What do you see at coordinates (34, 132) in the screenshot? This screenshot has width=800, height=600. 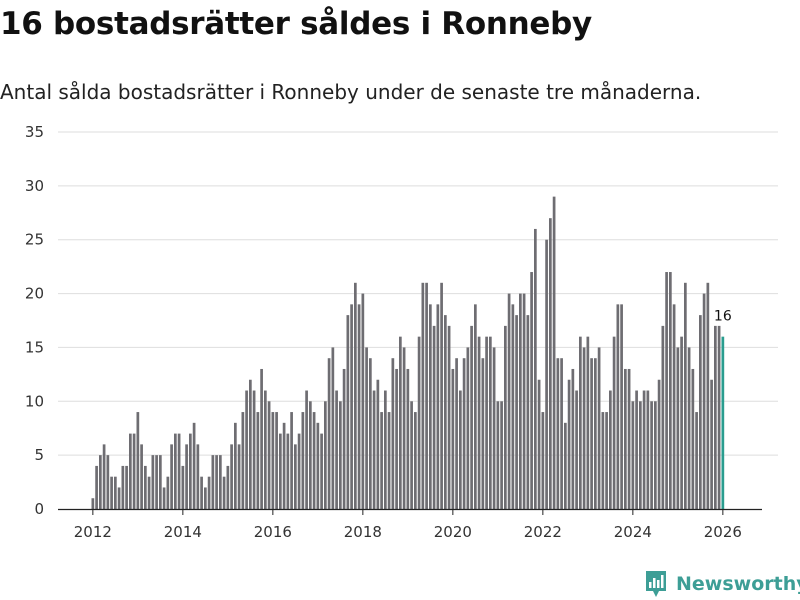 I see `y-tick-label: 35` at bounding box center [34, 132].